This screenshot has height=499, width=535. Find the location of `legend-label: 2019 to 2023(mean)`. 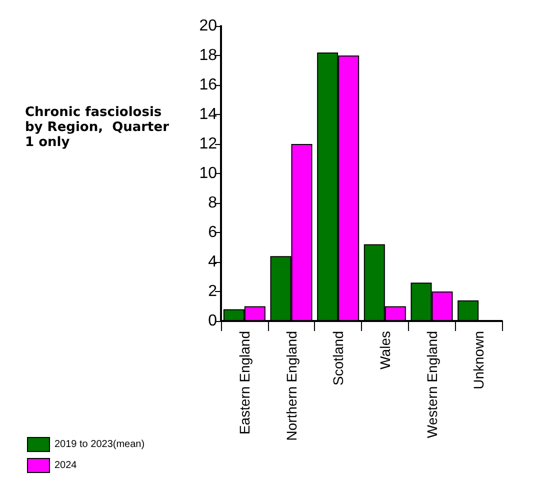

legend-label: 2019 to 2023(mean) is located at coordinates (99, 444).